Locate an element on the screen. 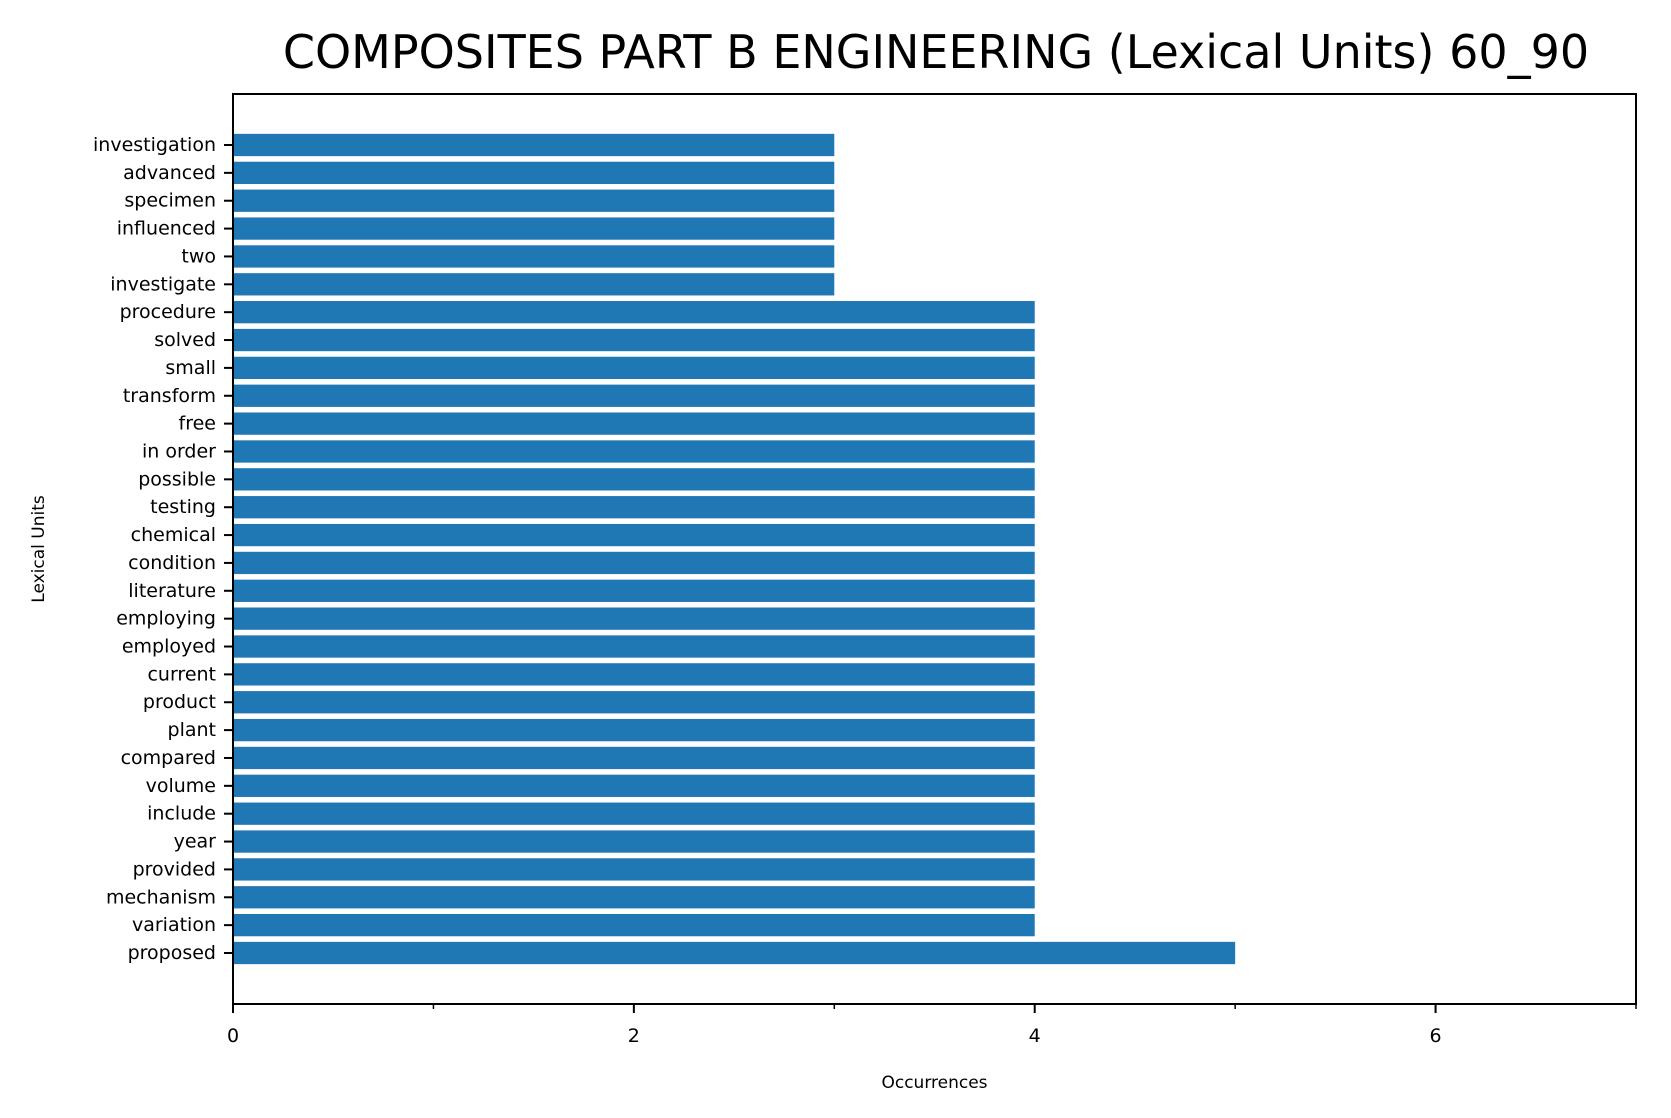 Image resolution: width=1671 pixels, height=1118 pixels. x-axis-ticks: 0 2 4 6 is located at coordinates (932, 1025).